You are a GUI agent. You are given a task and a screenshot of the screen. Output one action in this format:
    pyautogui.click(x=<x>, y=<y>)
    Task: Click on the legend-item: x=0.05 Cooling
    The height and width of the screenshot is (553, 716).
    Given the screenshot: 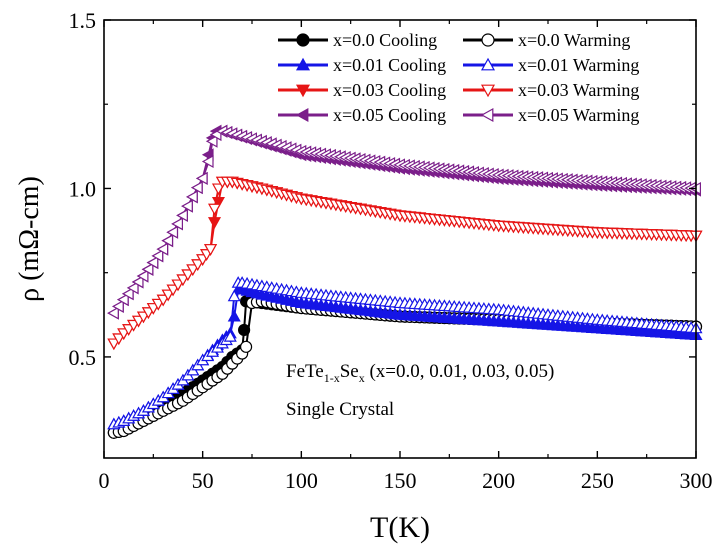 What is the action you would take?
    pyautogui.click(x=362, y=115)
    